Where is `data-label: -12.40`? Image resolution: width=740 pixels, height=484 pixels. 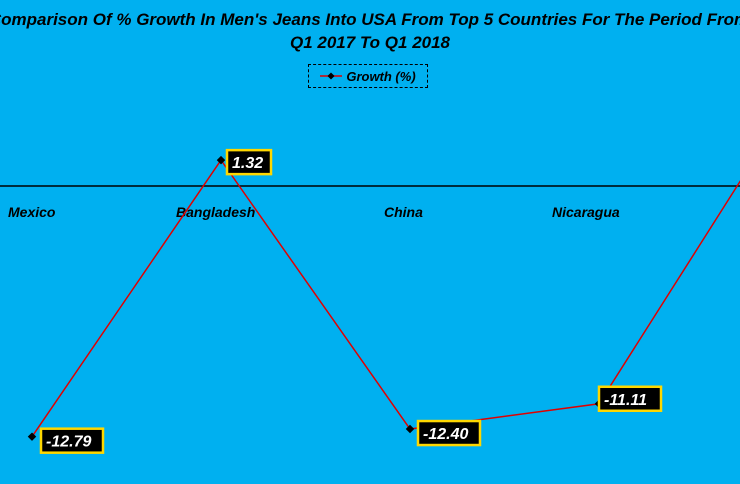 data-label: -12.40 is located at coordinates (445, 434).